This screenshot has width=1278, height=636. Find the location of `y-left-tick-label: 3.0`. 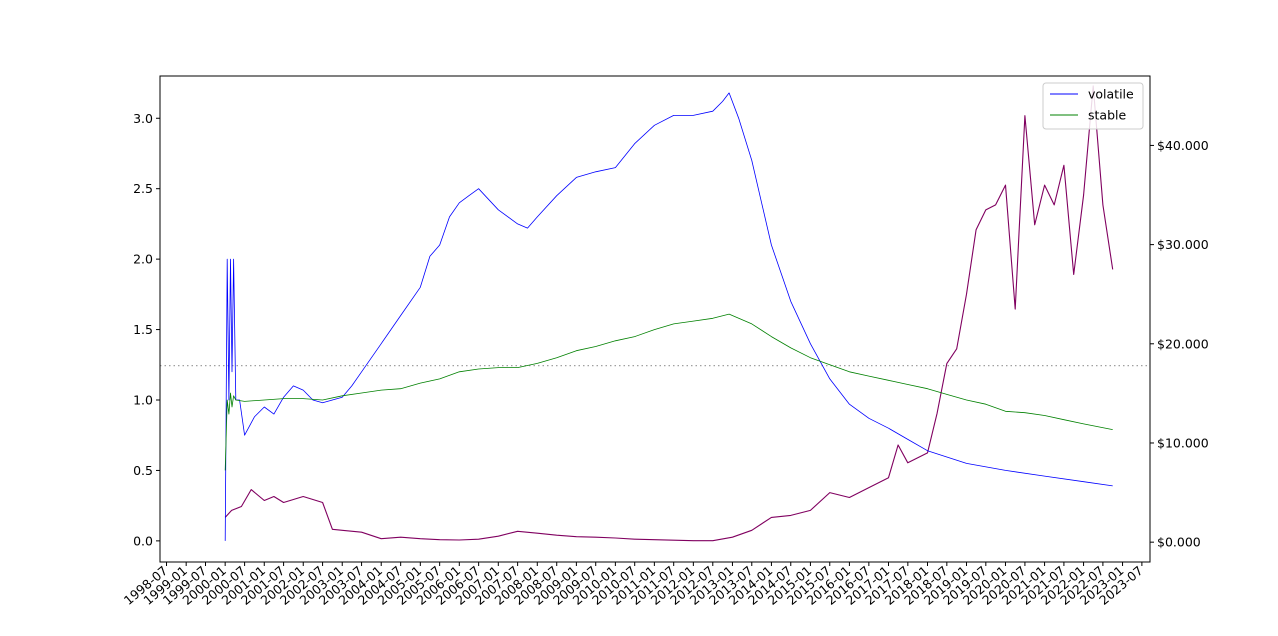

y-left-tick-label: 3.0 is located at coordinates (143, 118).